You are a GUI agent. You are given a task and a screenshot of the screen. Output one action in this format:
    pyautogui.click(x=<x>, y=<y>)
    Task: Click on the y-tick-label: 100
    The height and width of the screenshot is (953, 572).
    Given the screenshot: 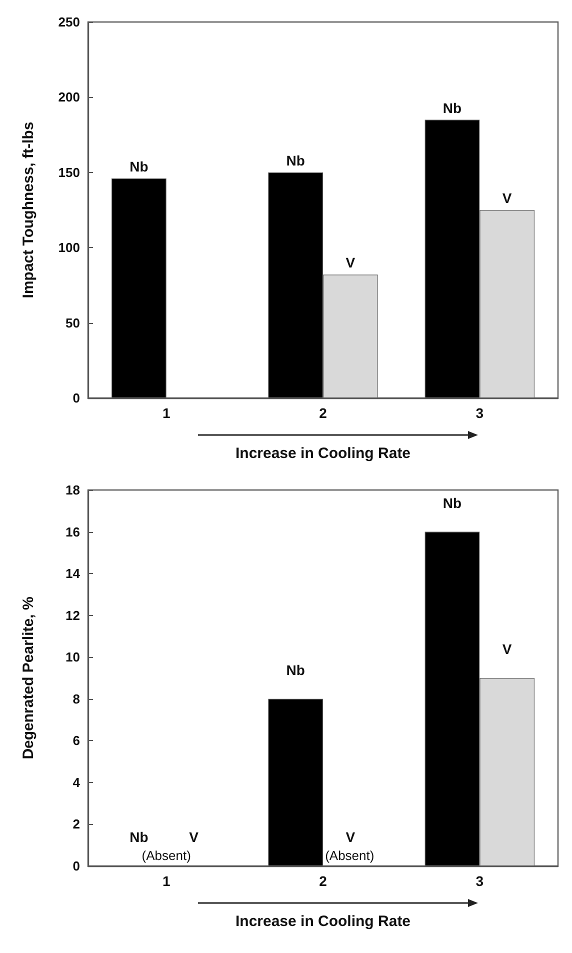 What is the action you would take?
    pyautogui.click(x=69, y=248)
    